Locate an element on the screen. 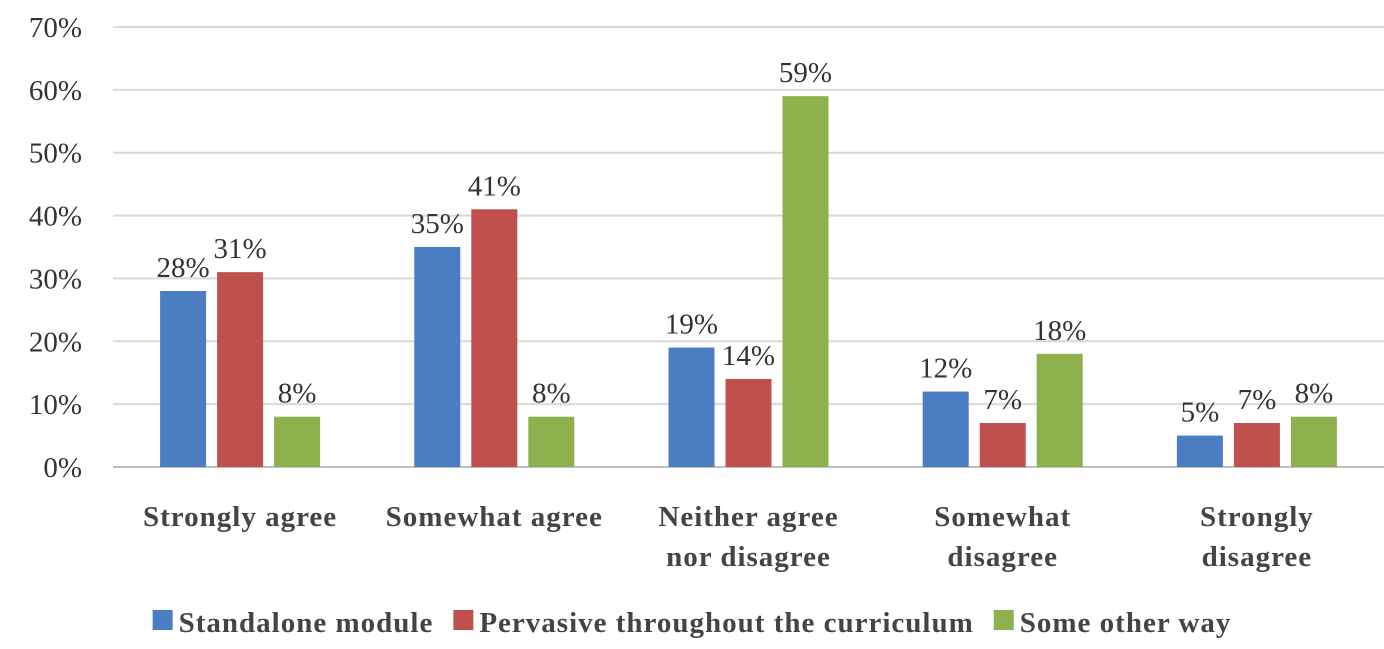 The image size is (1384, 649). data-label: 59% is located at coordinates (805, 73).